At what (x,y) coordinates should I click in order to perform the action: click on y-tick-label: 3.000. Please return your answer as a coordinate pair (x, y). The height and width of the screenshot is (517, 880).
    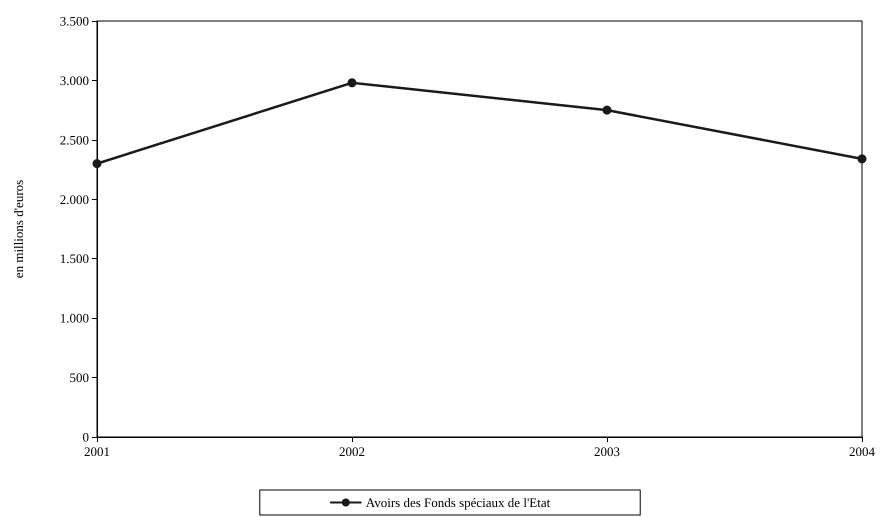
    Looking at the image, I should click on (74, 80).